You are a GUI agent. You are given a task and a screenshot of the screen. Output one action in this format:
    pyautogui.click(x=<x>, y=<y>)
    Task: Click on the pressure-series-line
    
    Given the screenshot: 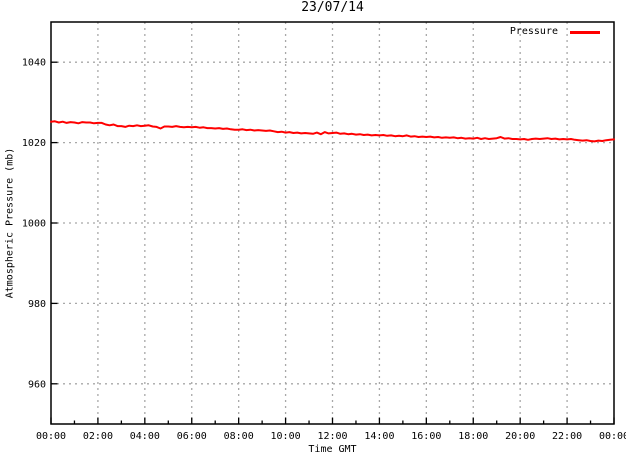 What is the action you would take?
    pyautogui.click(x=332, y=131)
    